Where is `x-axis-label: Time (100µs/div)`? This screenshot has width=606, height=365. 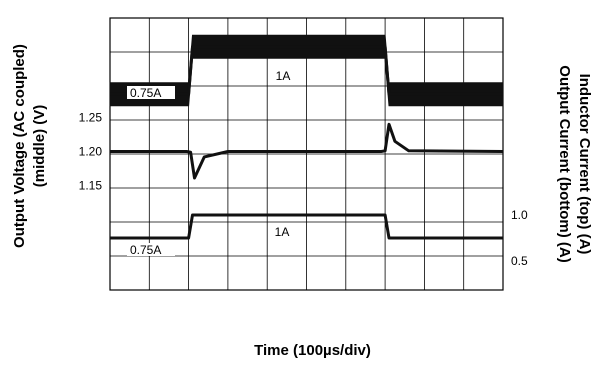
x-axis-label: Time (100µs/div) is located at coordinates (312, 350).